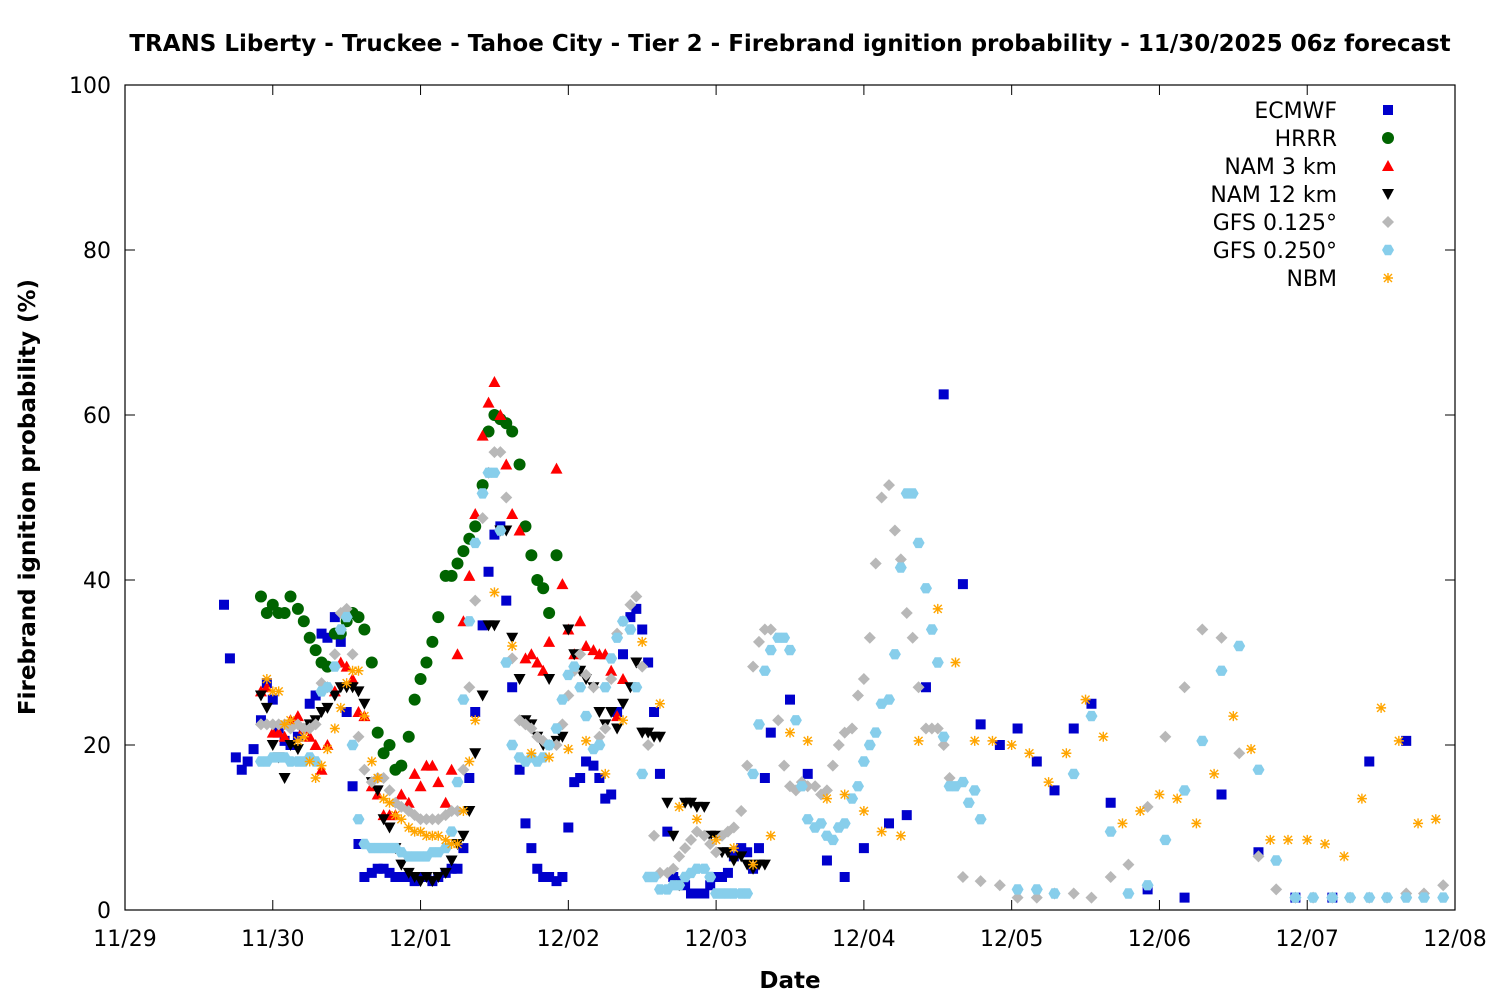 This screenshot has height=1000, width=1500. What do you see at coordinates (124, 939) in the screenshot?
I see `x-tick-label: 11/29` at bounding box center [124, 939].